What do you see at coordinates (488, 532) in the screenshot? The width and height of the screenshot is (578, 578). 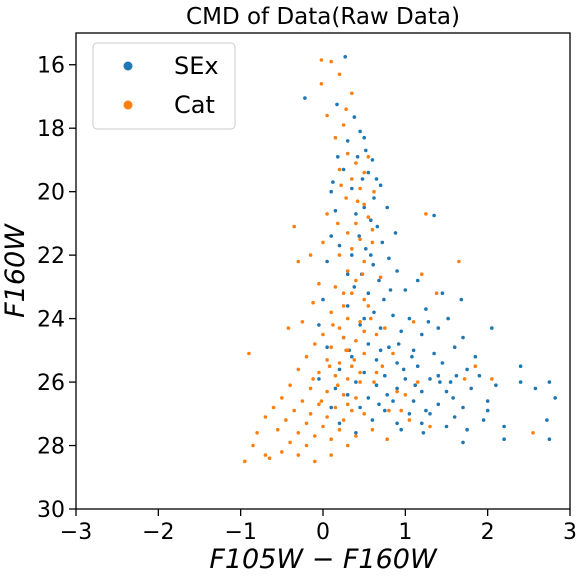 I see `x-tick-label: 2` at bounding box center [488, 532].